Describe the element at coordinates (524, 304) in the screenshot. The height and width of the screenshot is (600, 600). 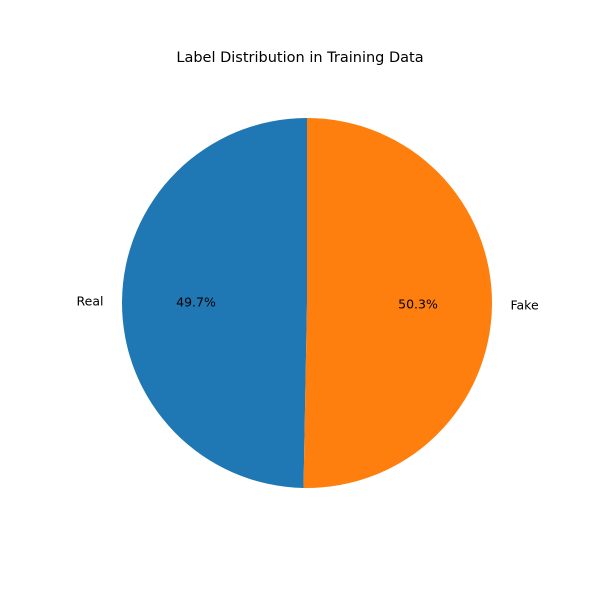
I see `slice-label-fake: Fake` at that location.